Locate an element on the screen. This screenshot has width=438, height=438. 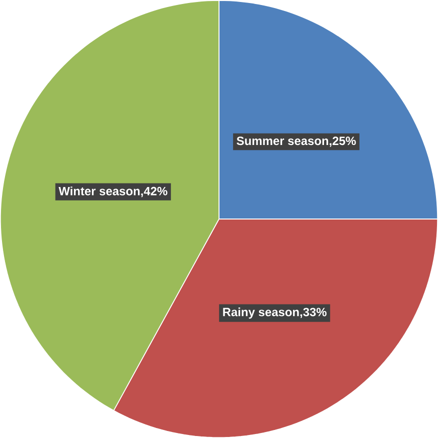
data-label: ,33% is located at coordinates (313, 313).